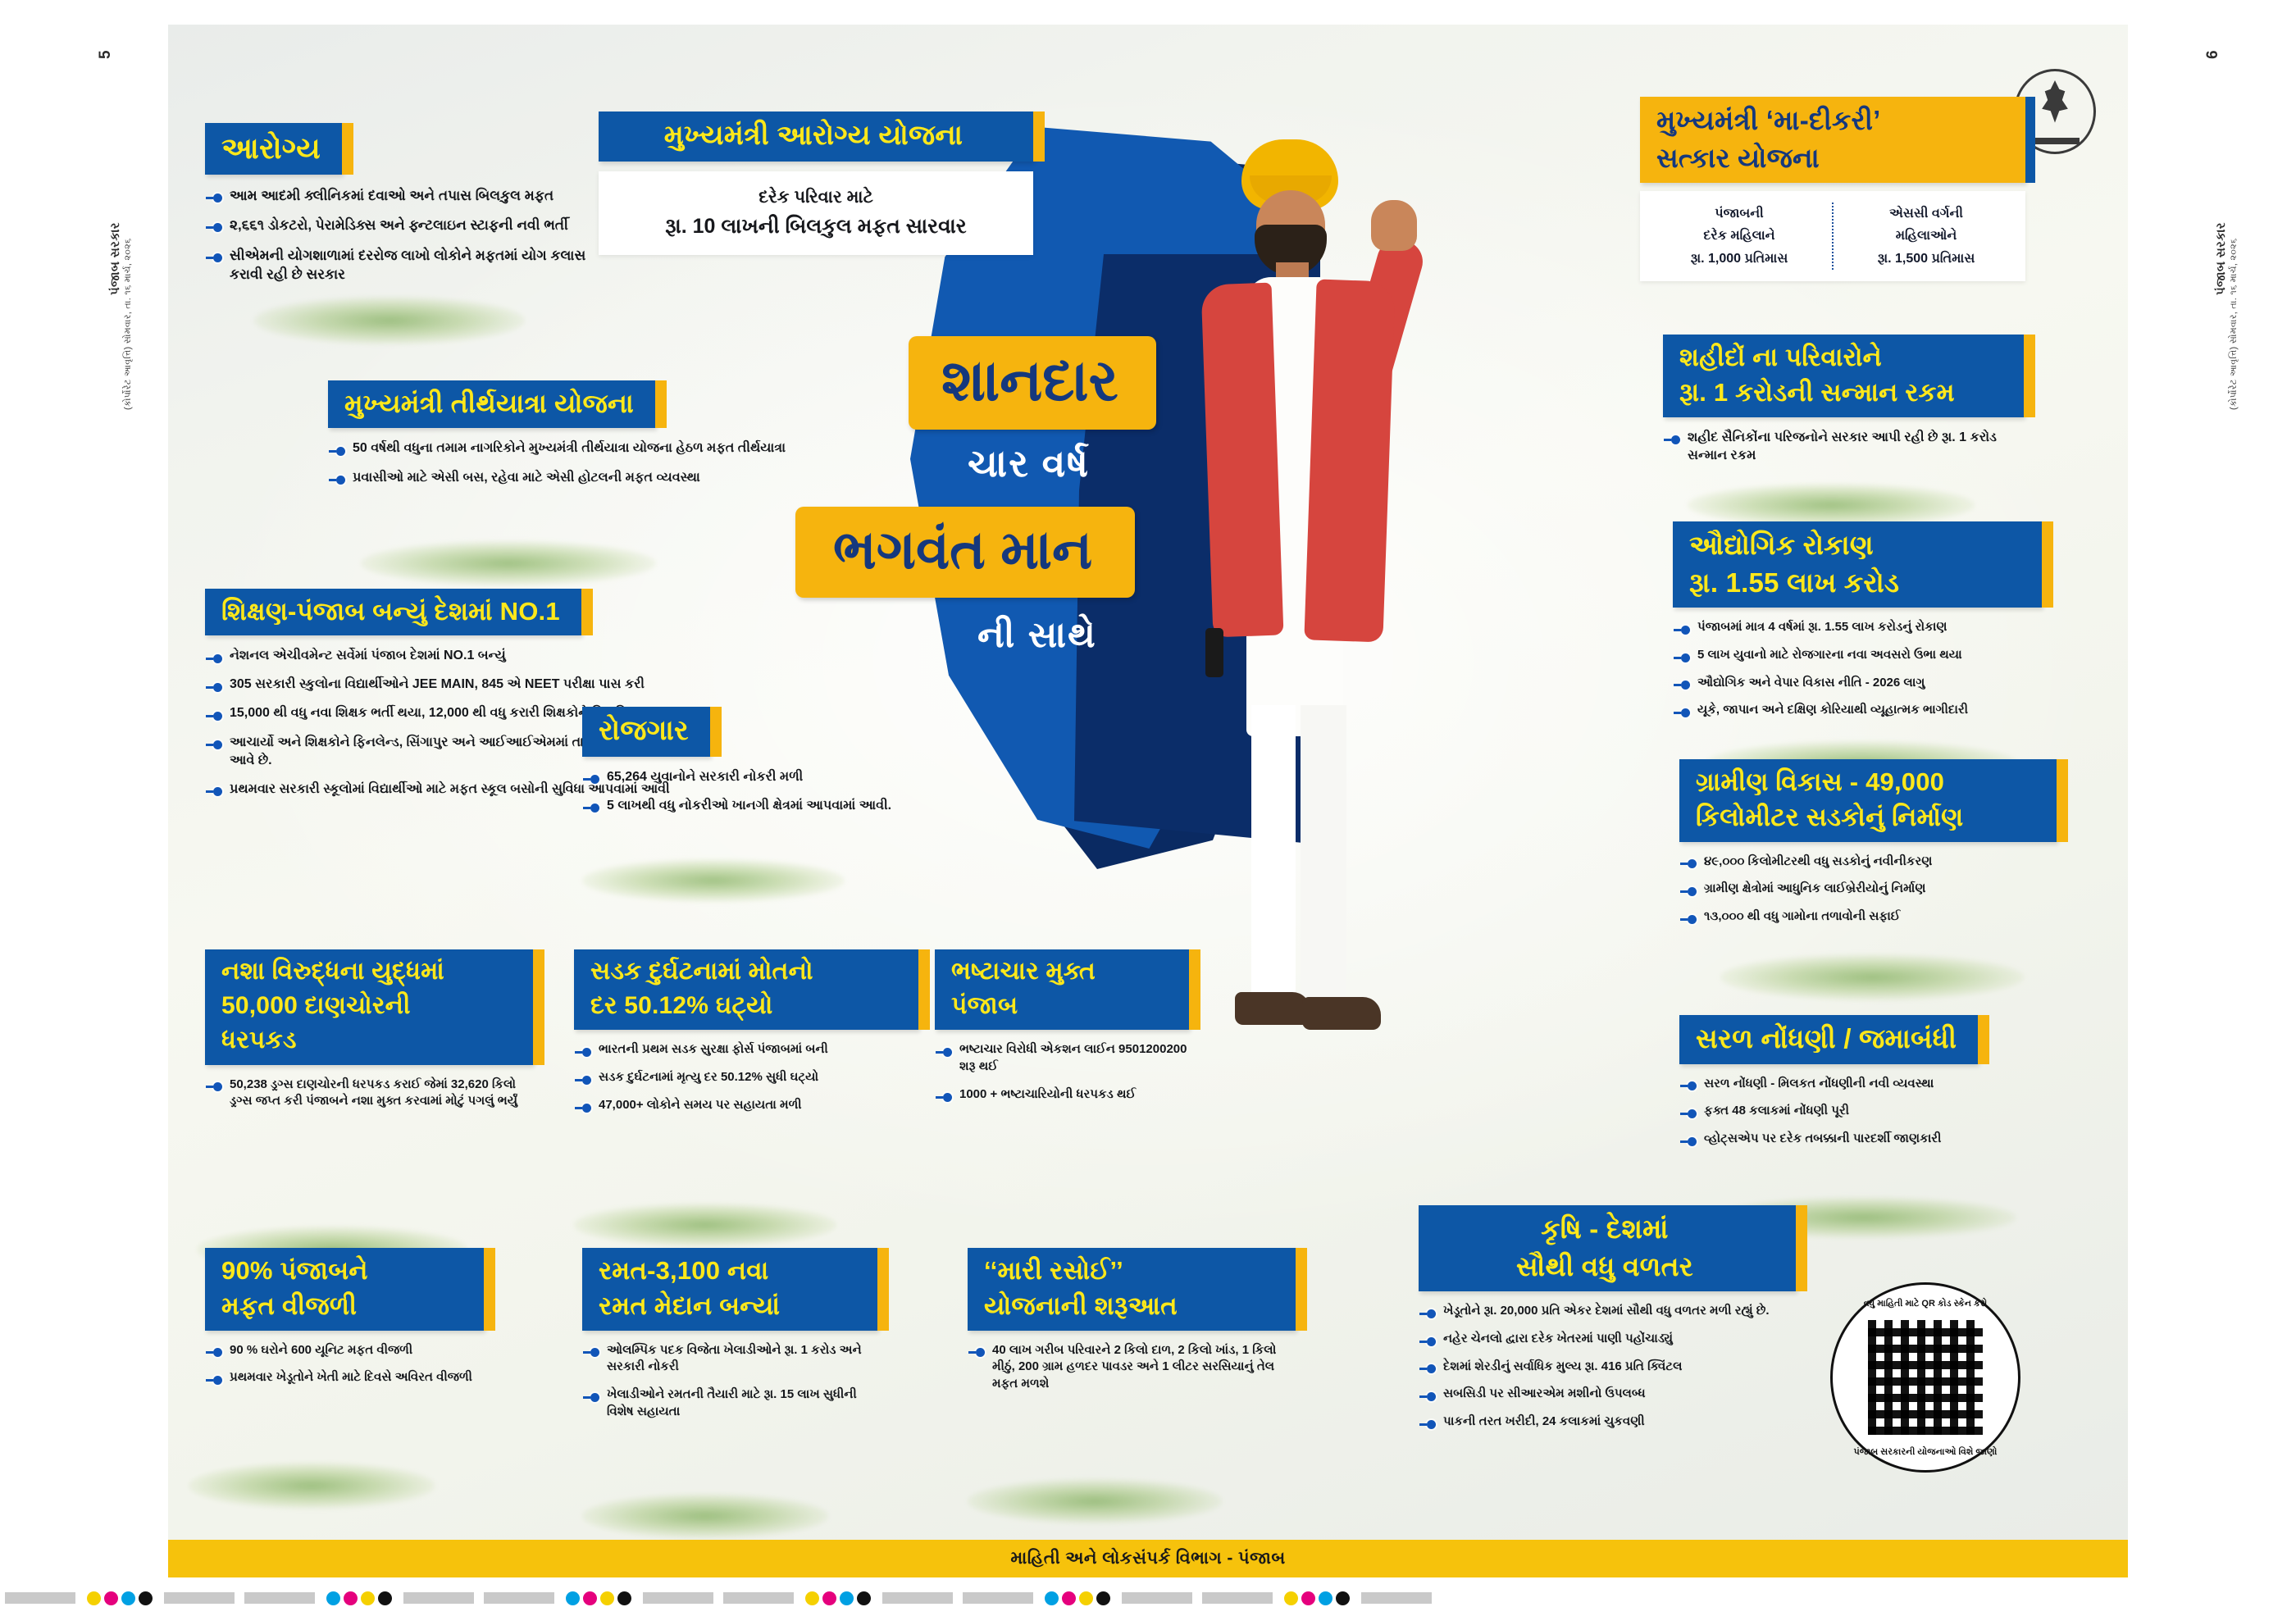 This screenshot has height=1607, width=2296. Describe the element at coordinates (684, 1270) in the screenshot. I see `title-line-1: રમત-3,100 નવા` at that location.